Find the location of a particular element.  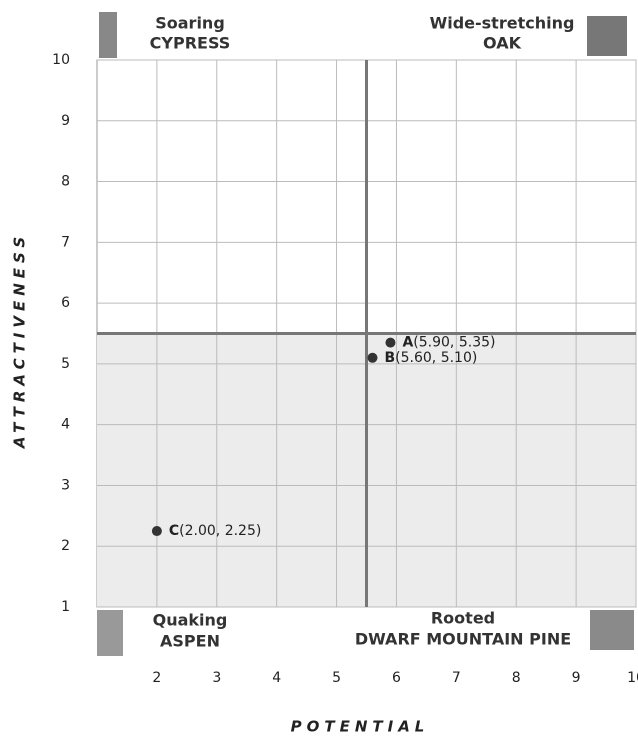

point-label: A(5.90, 5.35) is located at coordinates (448, 343).